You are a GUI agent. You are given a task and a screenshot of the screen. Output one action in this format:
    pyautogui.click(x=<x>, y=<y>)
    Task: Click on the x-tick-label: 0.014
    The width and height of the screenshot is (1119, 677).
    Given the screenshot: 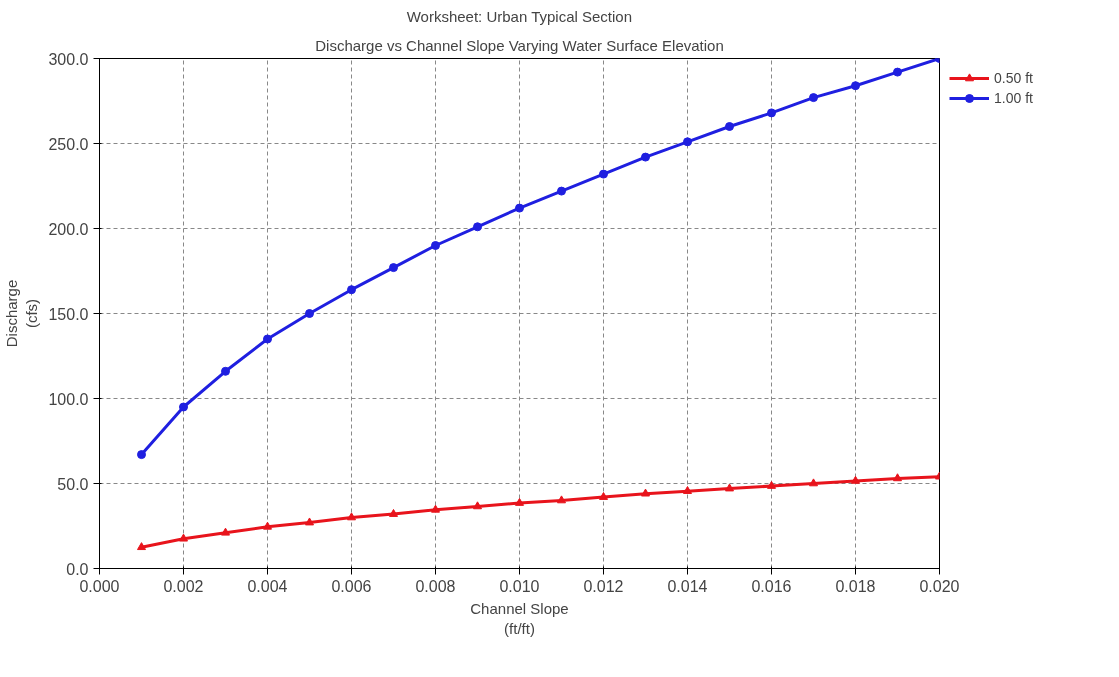 What is the action you would take?
    pyautogui.click(x=687, y=586)
    